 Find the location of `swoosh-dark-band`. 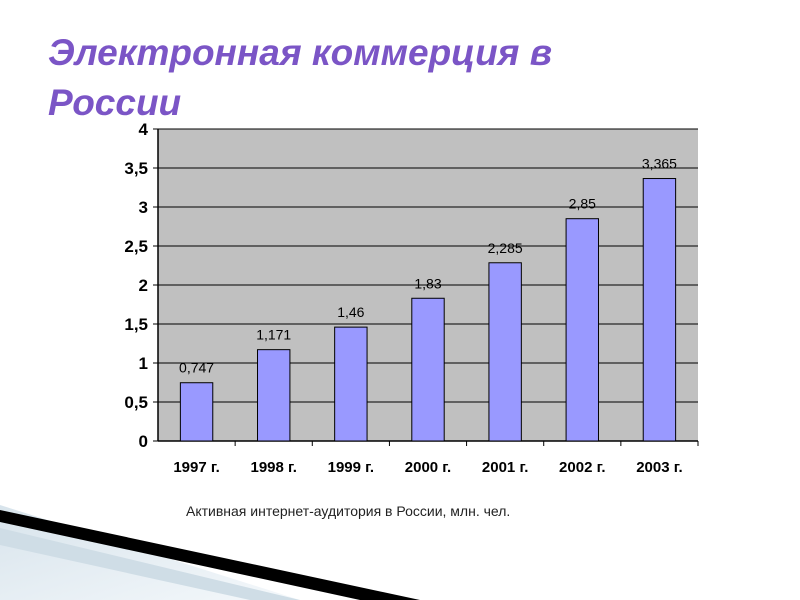

swoosh-dark-band is located at coordinates (210, 555).